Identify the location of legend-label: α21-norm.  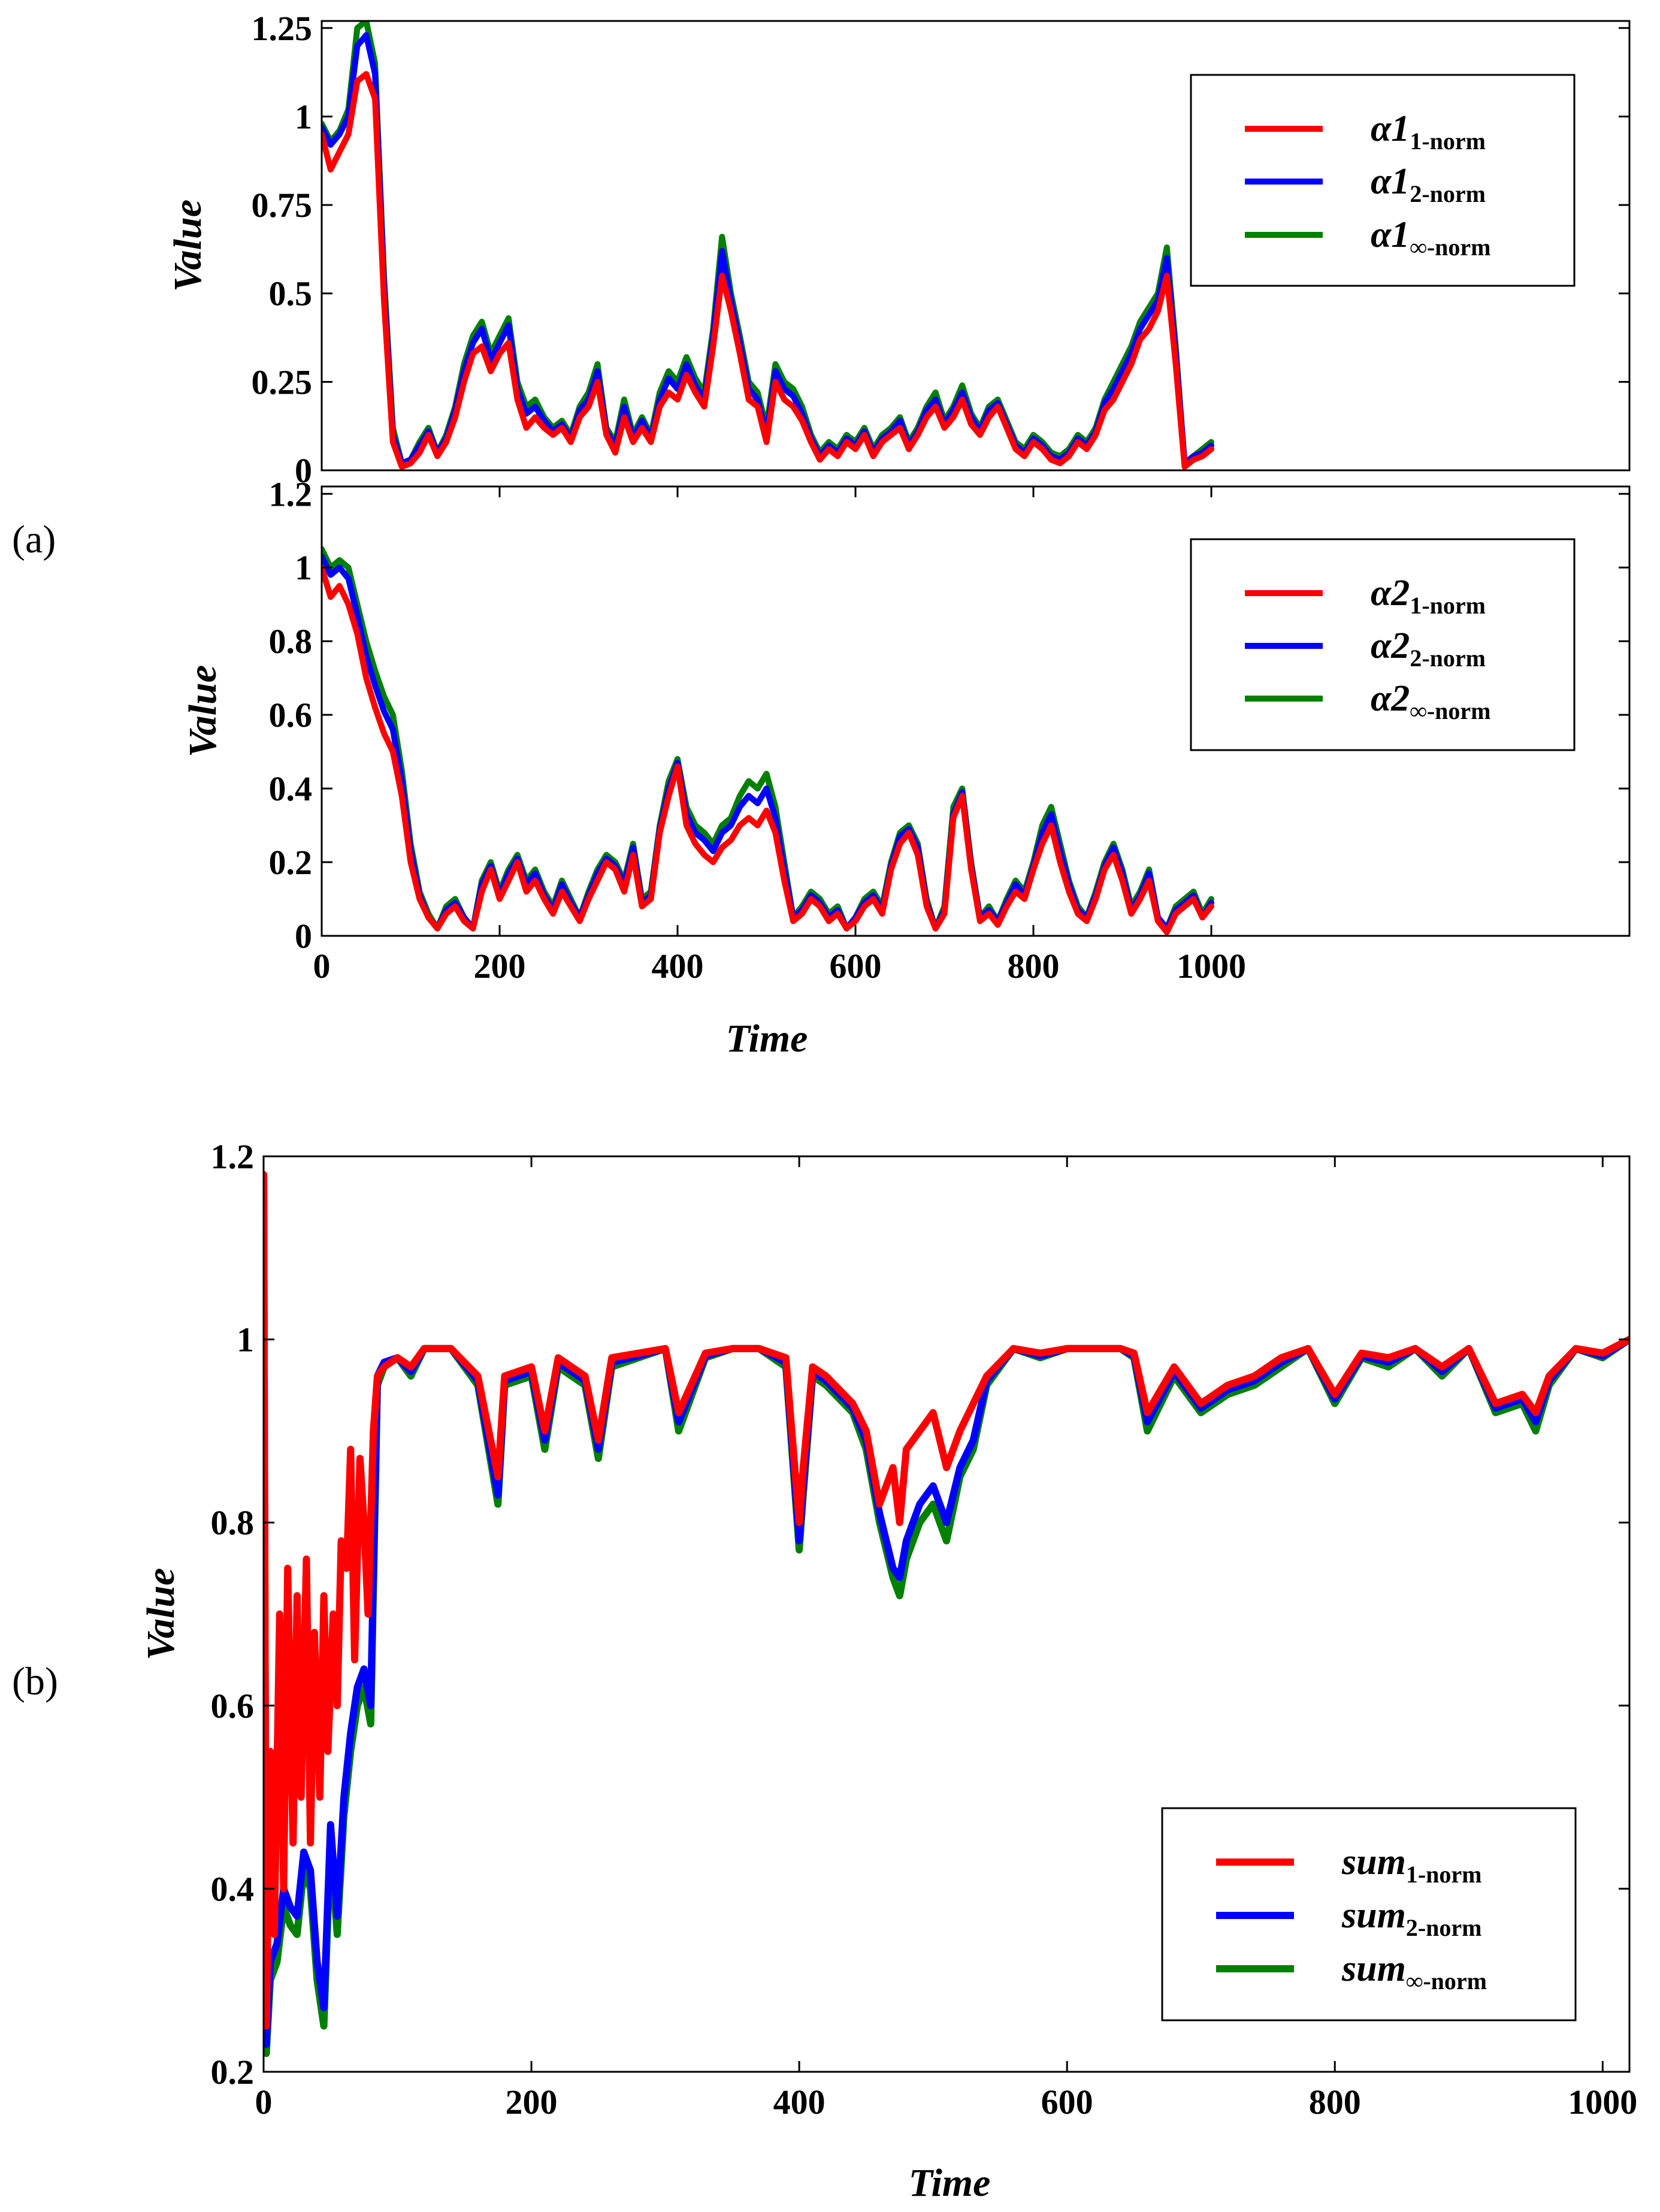
(1428, 596).